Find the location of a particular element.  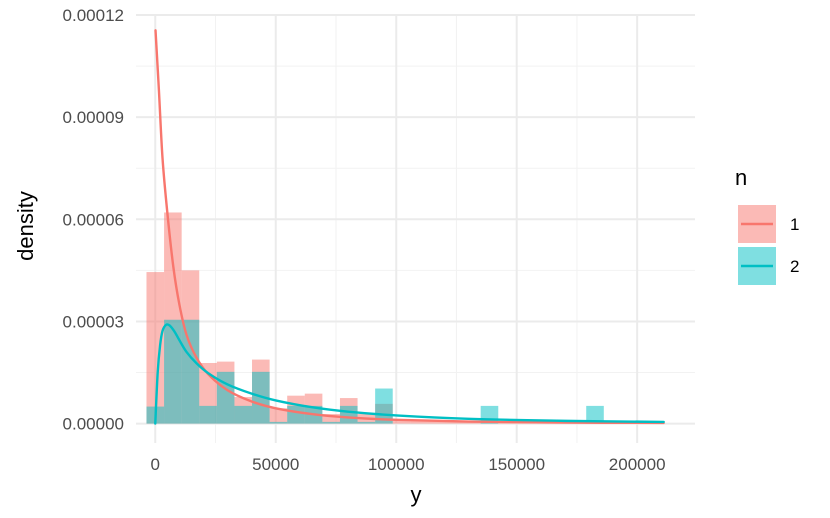

x-tick-label: 50000 is located at coordinates (275, 464).